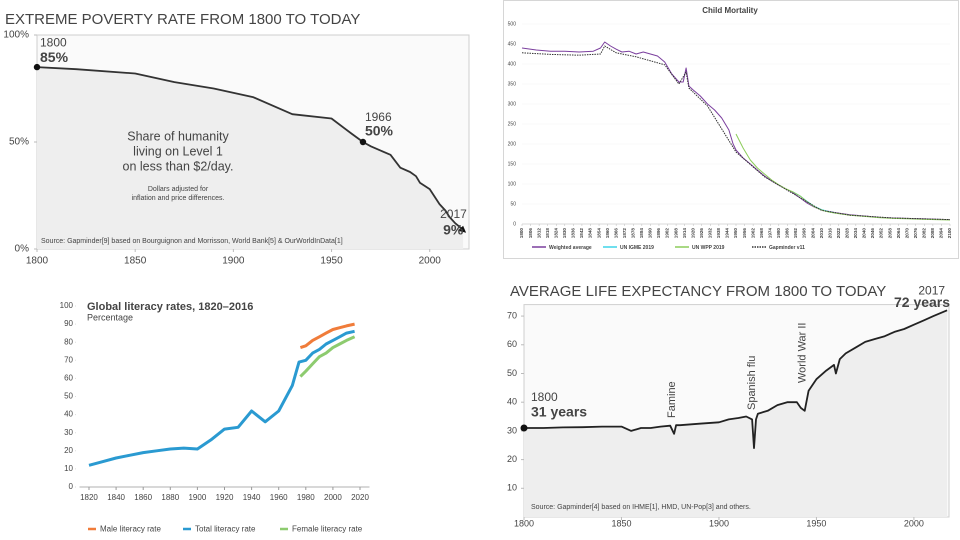  What do you see at coordinates (598, 233) in the screenshot?
I see `x-tick-label: 1854` at bounding box center [598, 233].